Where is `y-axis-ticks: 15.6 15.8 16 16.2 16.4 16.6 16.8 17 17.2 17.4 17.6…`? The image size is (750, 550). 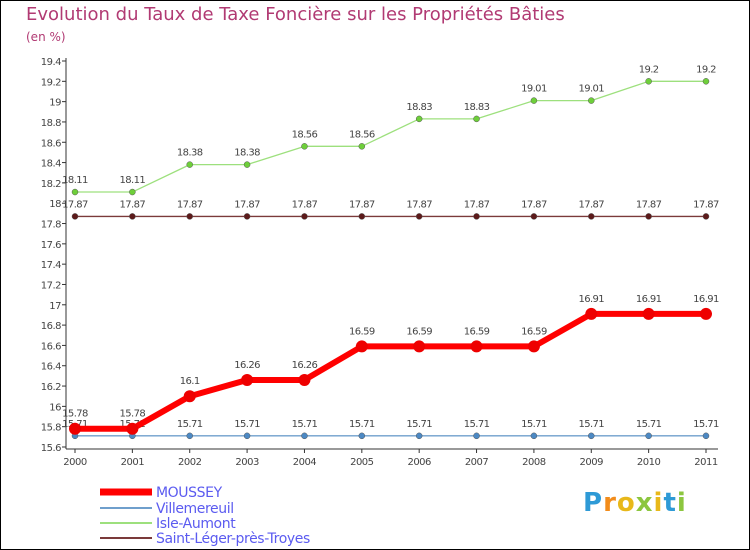 y-axis-ticks: 15.6 15.8 16 16.2 16.4 16.6 16.8 17 17.2 17.4 17.6… is located at coordinates (53, 255).